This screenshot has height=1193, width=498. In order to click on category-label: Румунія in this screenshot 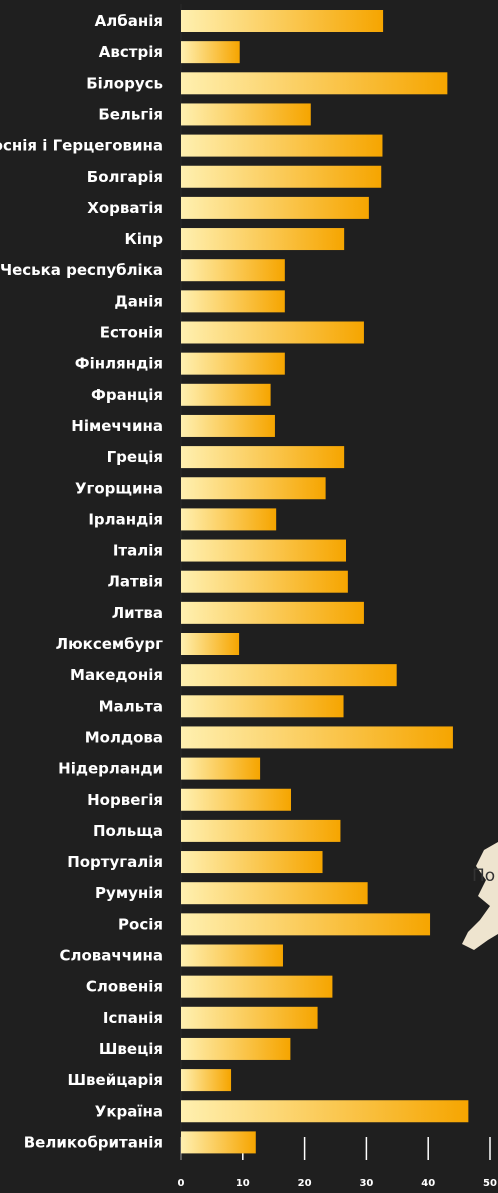, I will do `click(129, 893)`.